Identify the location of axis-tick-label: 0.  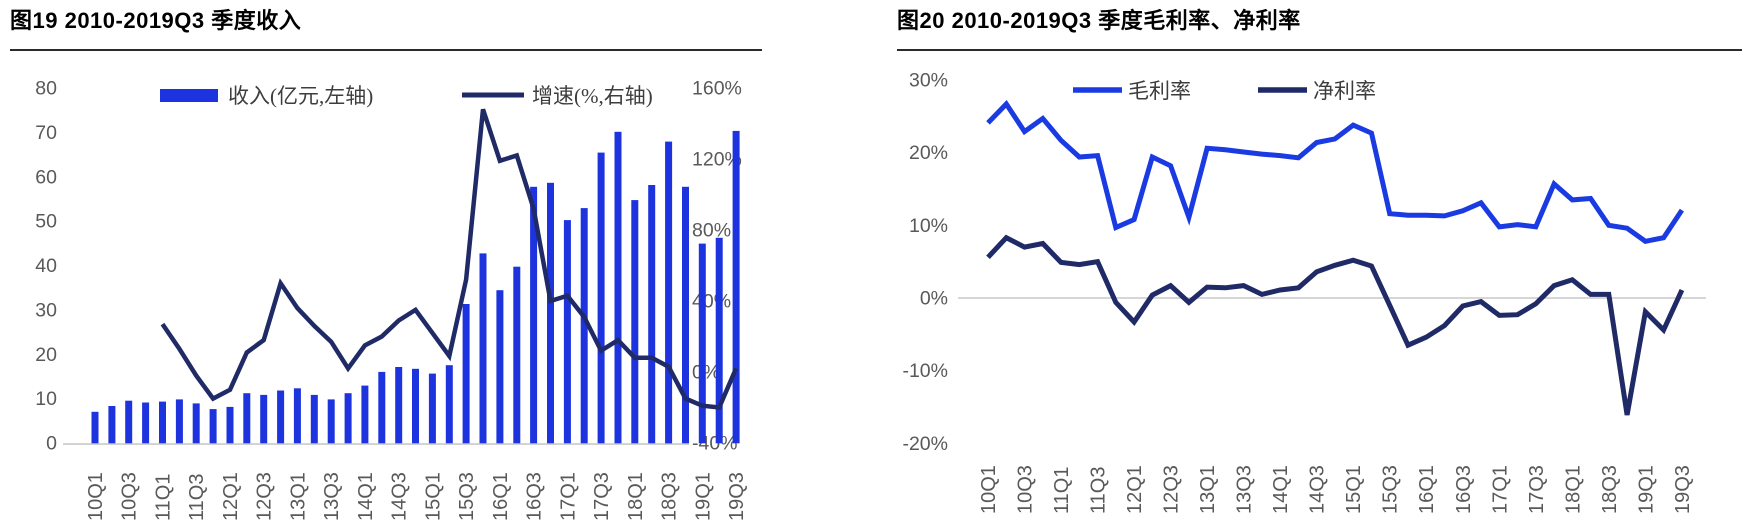
(51, 444).